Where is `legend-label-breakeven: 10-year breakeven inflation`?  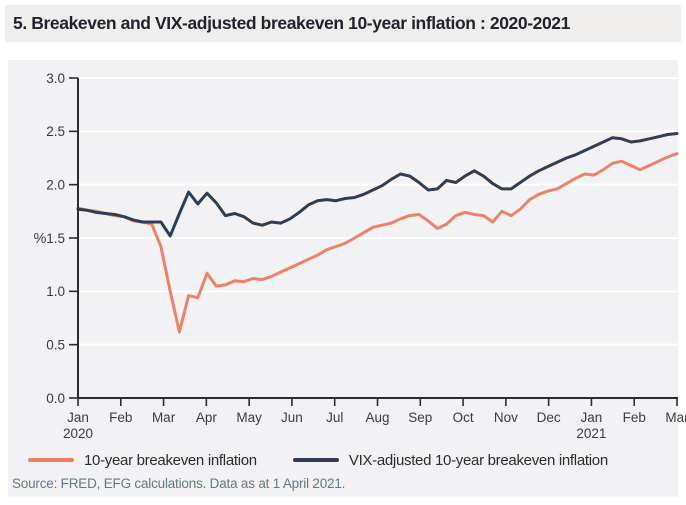
legend-label-breakeven: 10-year breakeven inflation is located at coordinates (170, 460).